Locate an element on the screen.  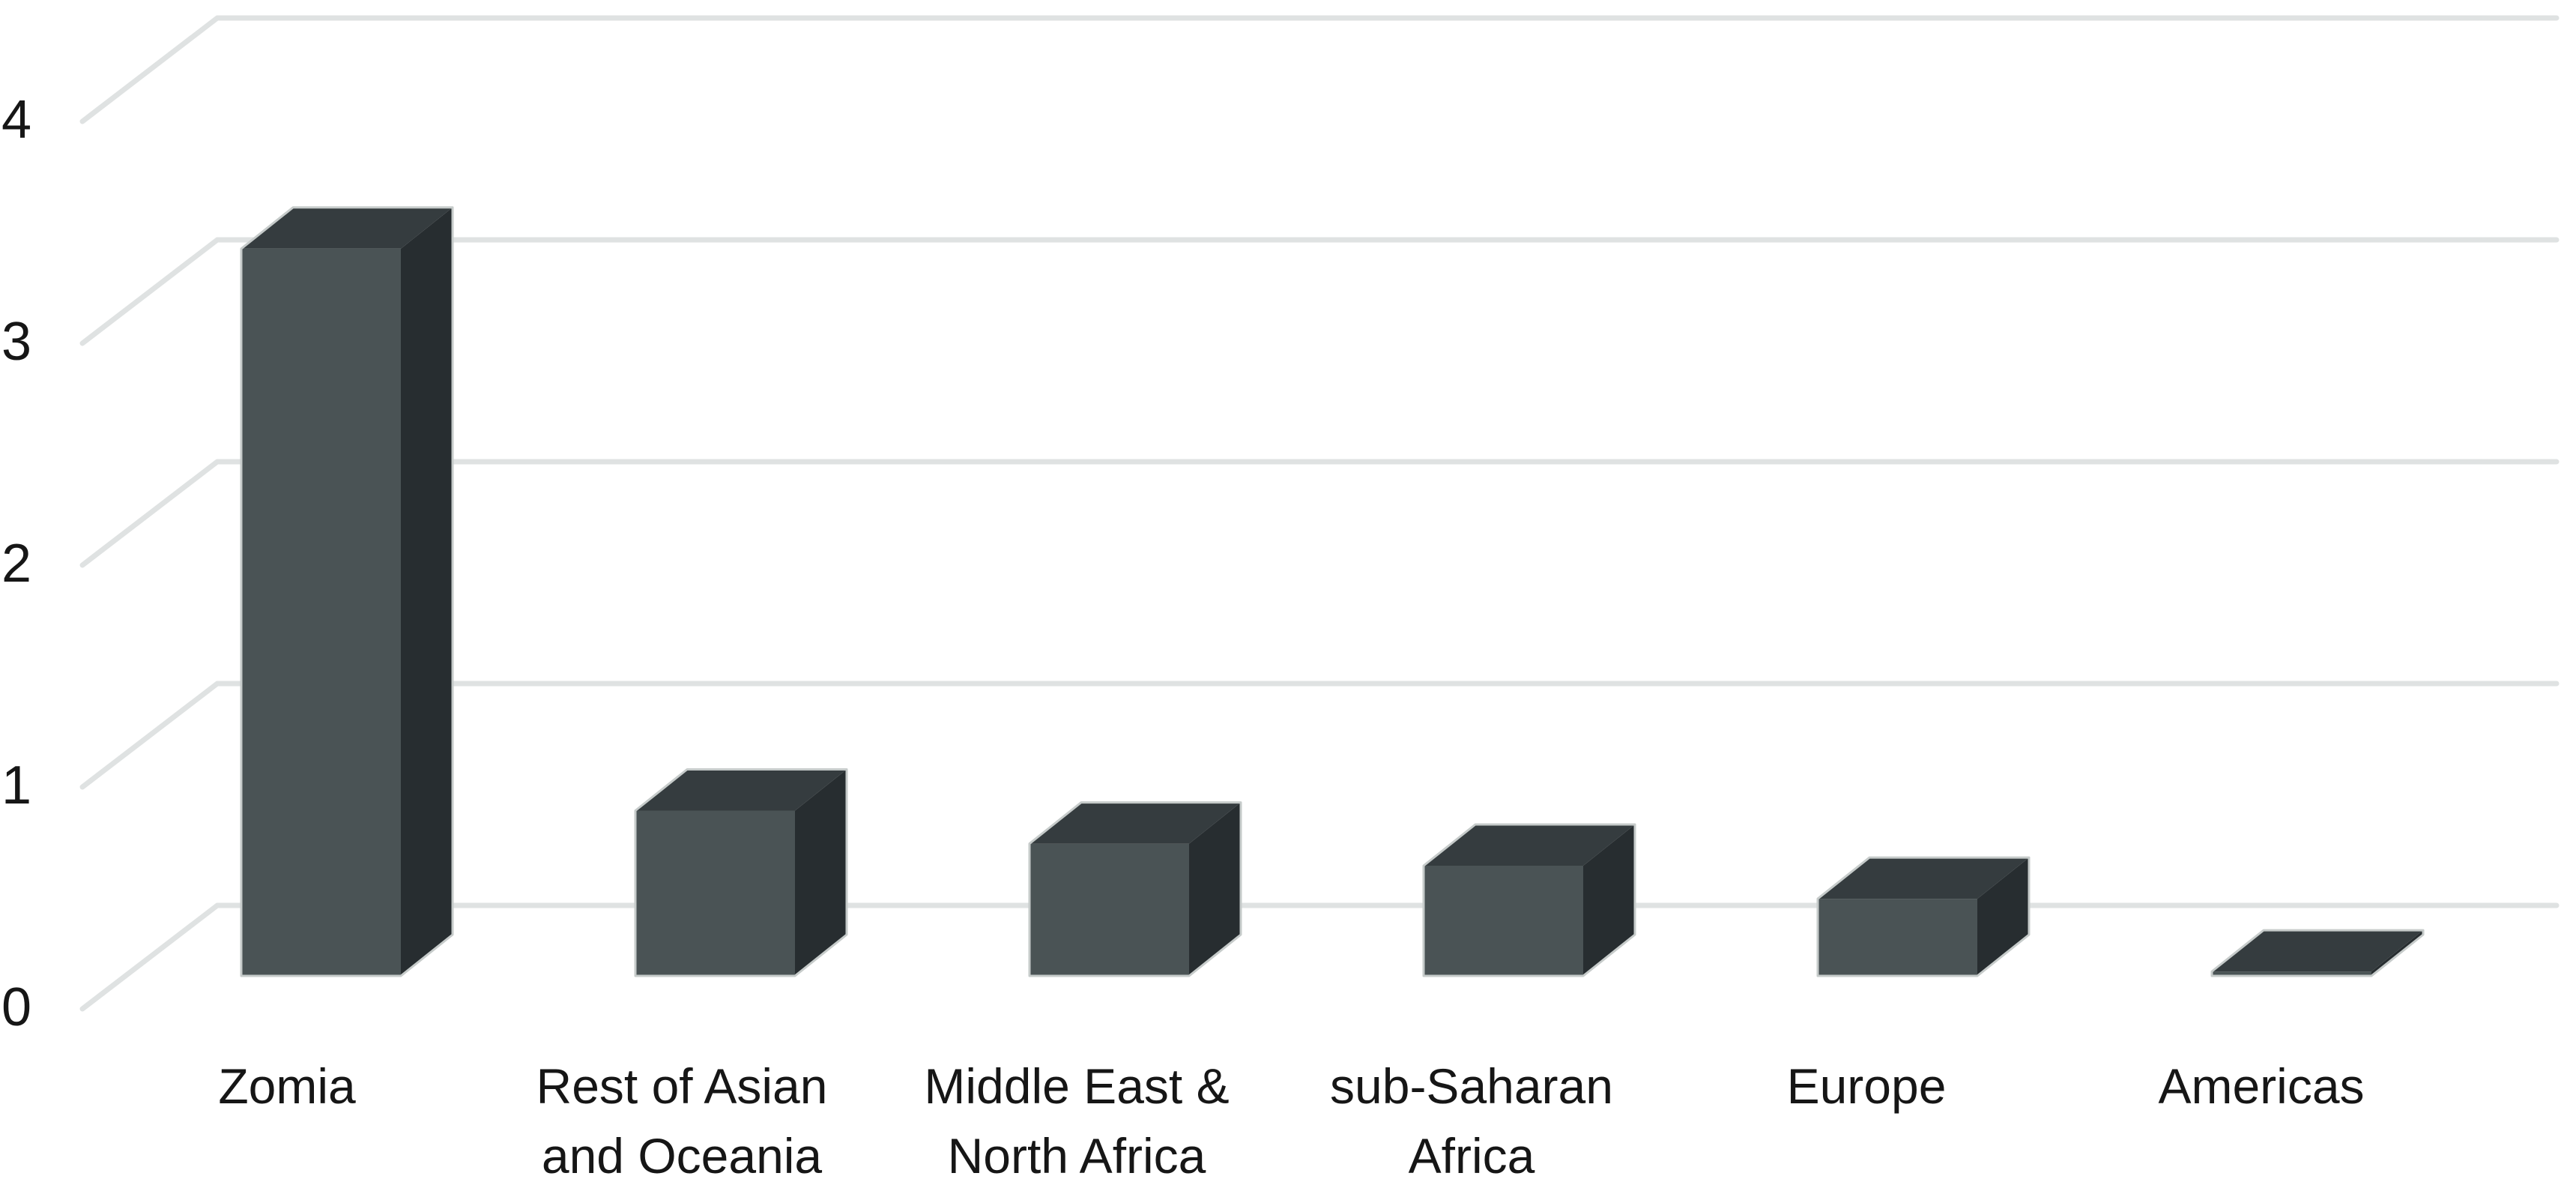
y-axis-tick-2: 2 is located at coordinates (16, 564).